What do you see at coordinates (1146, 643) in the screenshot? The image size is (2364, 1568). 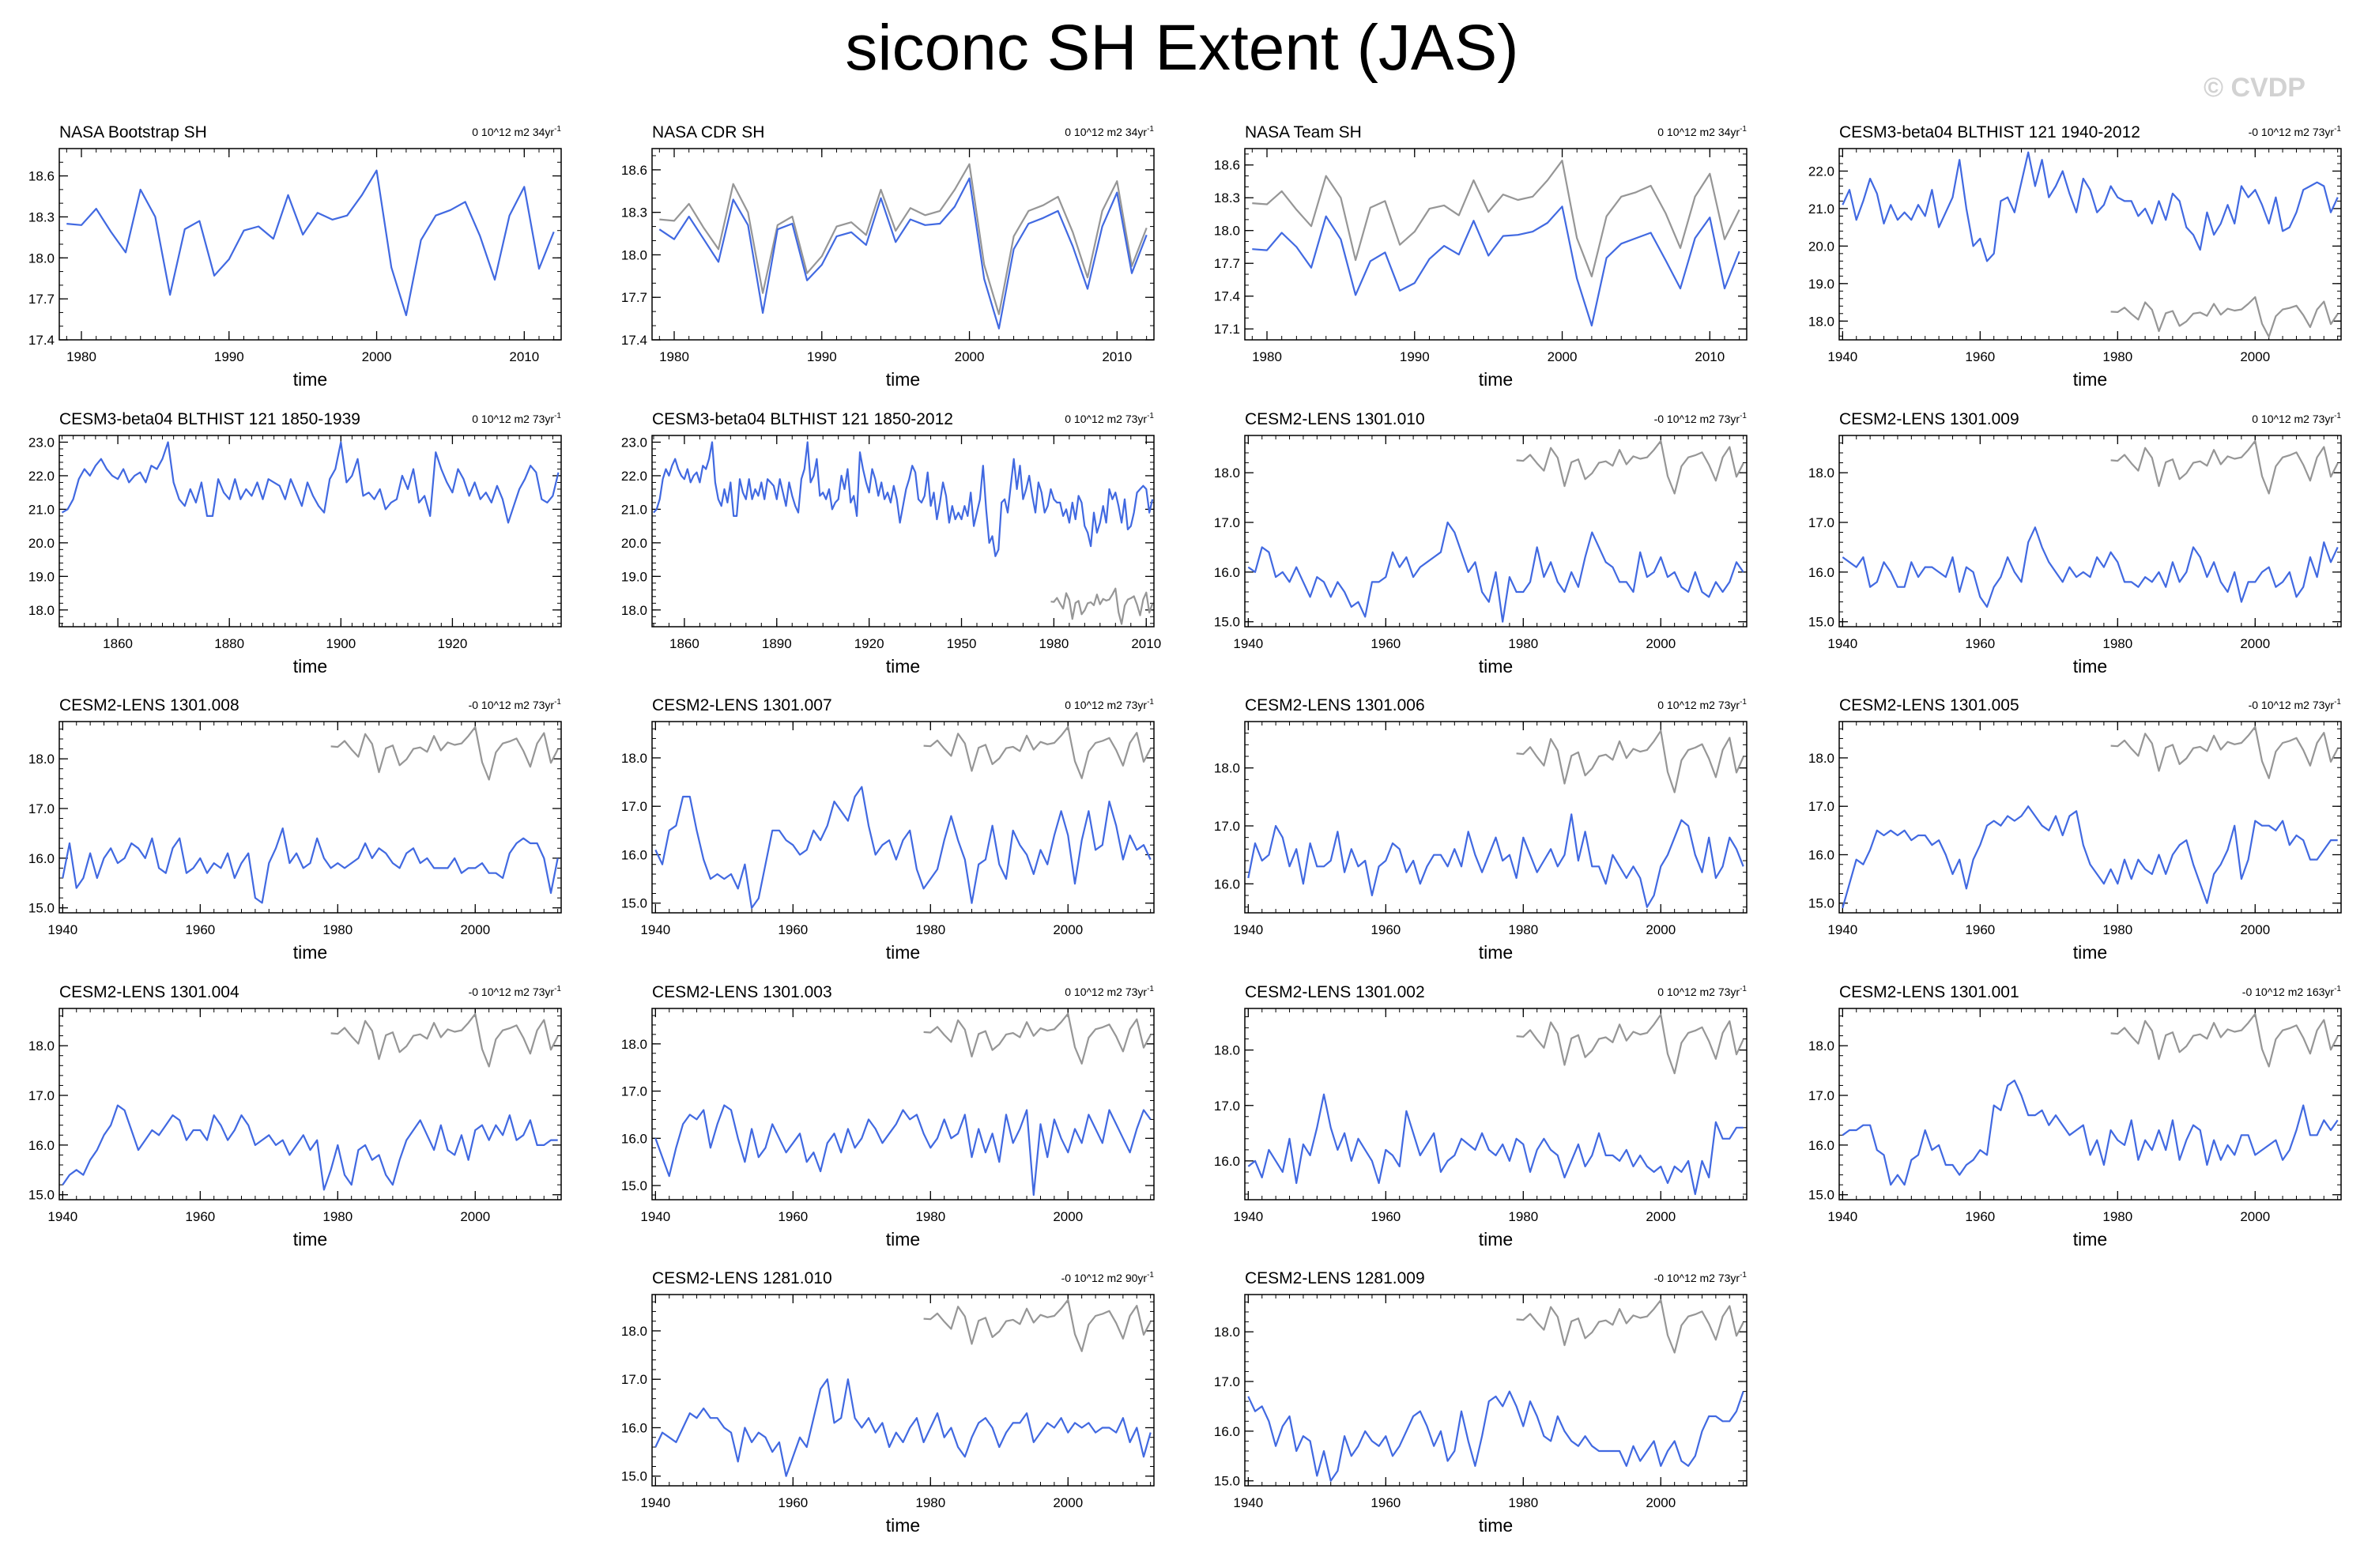 I see `x-tick-label: 2010` at bounding box center [1146, 643].